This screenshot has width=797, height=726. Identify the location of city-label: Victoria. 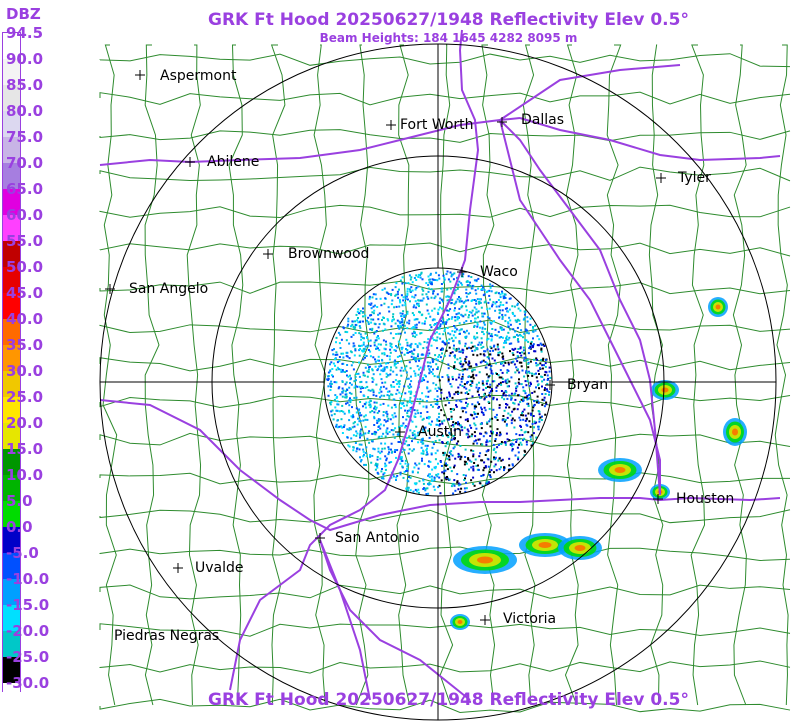
(530, 619).